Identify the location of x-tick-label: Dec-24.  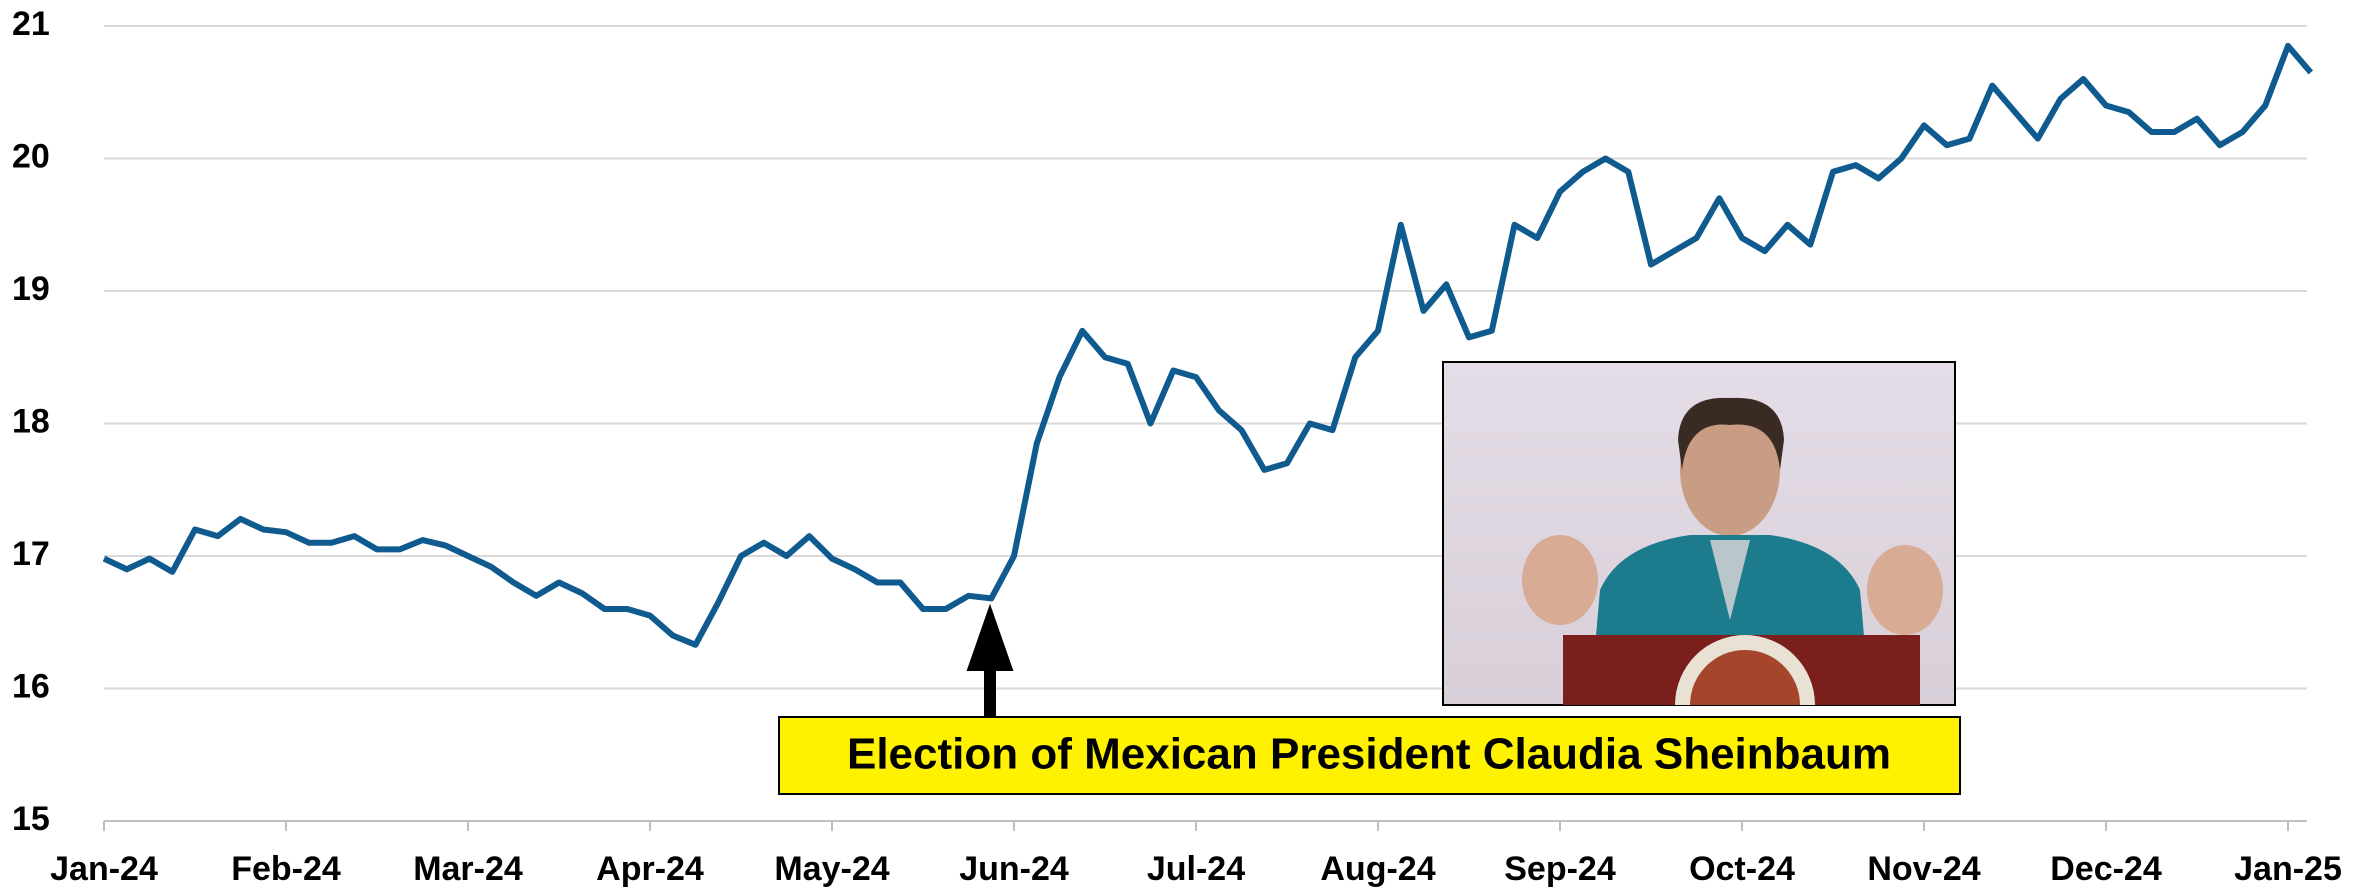
(2106, 869).